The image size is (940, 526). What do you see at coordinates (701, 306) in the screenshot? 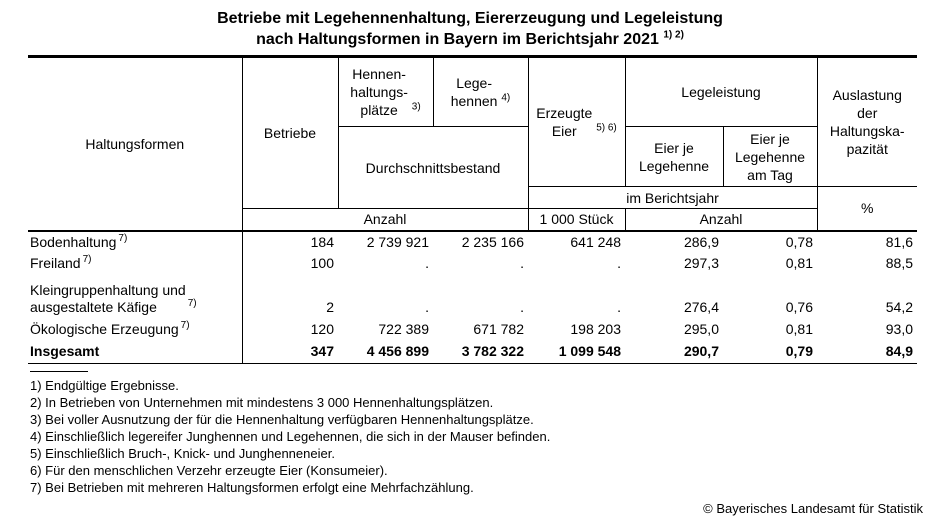
I see `cell-eier-je-legehenne: 276,4` at bounding box center [701, 306].